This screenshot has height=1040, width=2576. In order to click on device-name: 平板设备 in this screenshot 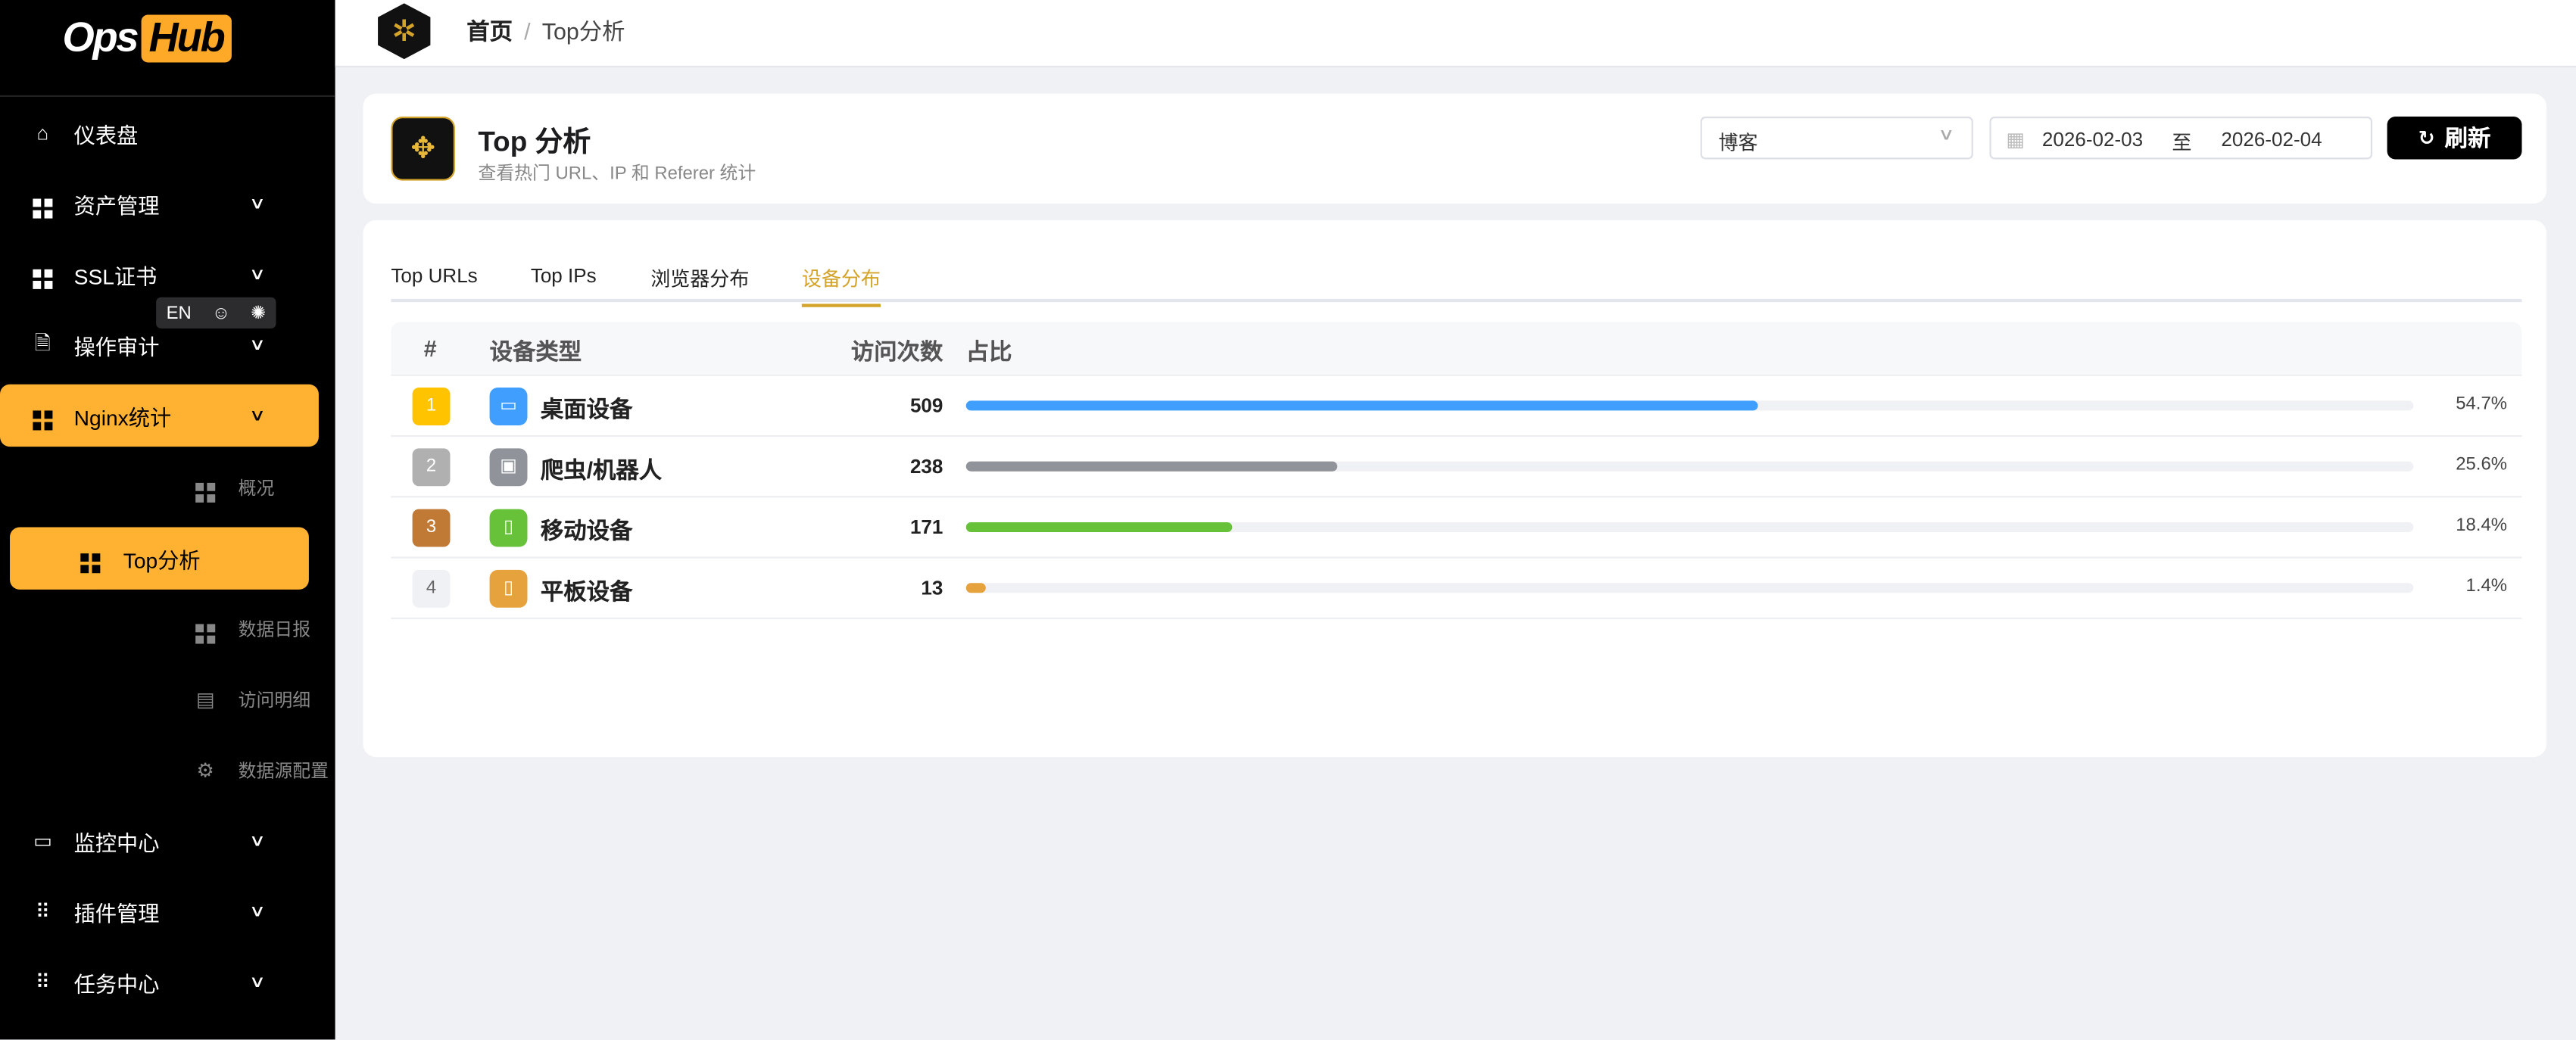, I will do `click(586, 591)`.